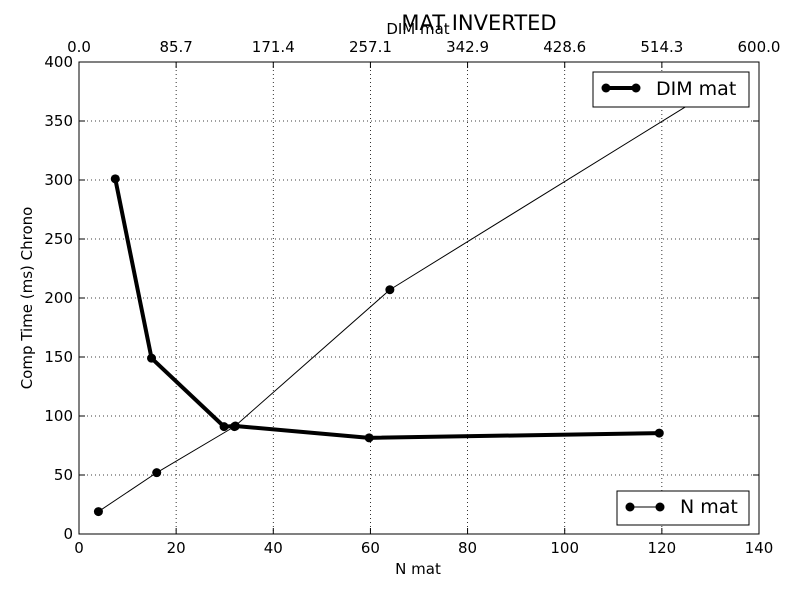 Image resolution: width=800 pixels, height=600 pixels. What do you see at coordinates (564, 47) in the screenshot?
I see `x-tick-label-top: 428.6` at bounding box center [564, 47].